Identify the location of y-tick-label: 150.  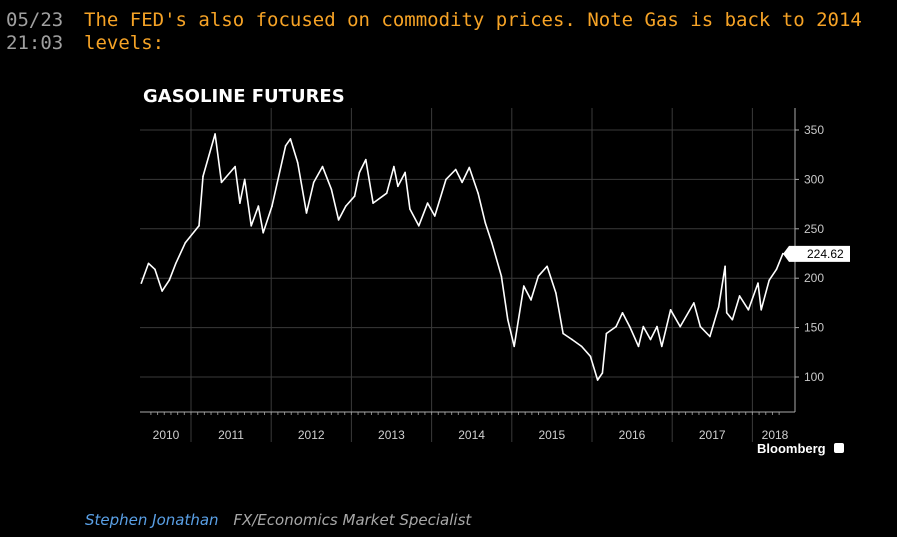
(814, 328).